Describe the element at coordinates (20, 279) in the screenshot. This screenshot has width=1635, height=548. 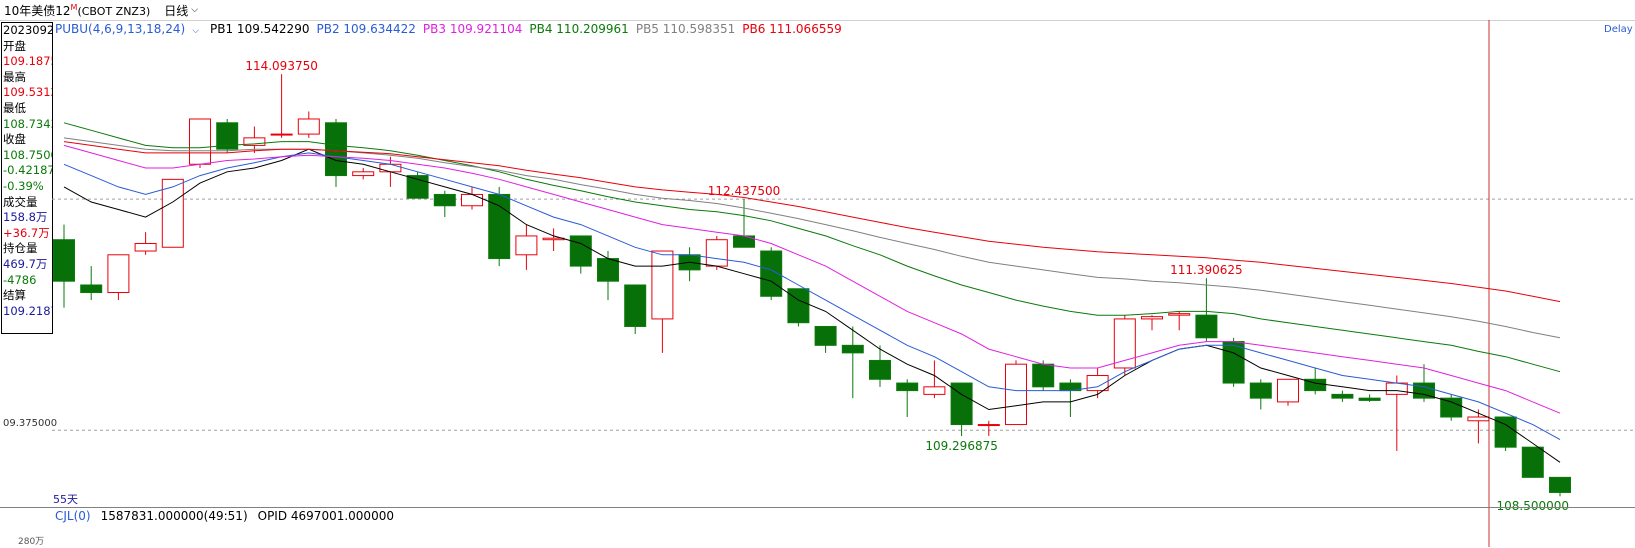
I see `info-item: -4786` at that location.